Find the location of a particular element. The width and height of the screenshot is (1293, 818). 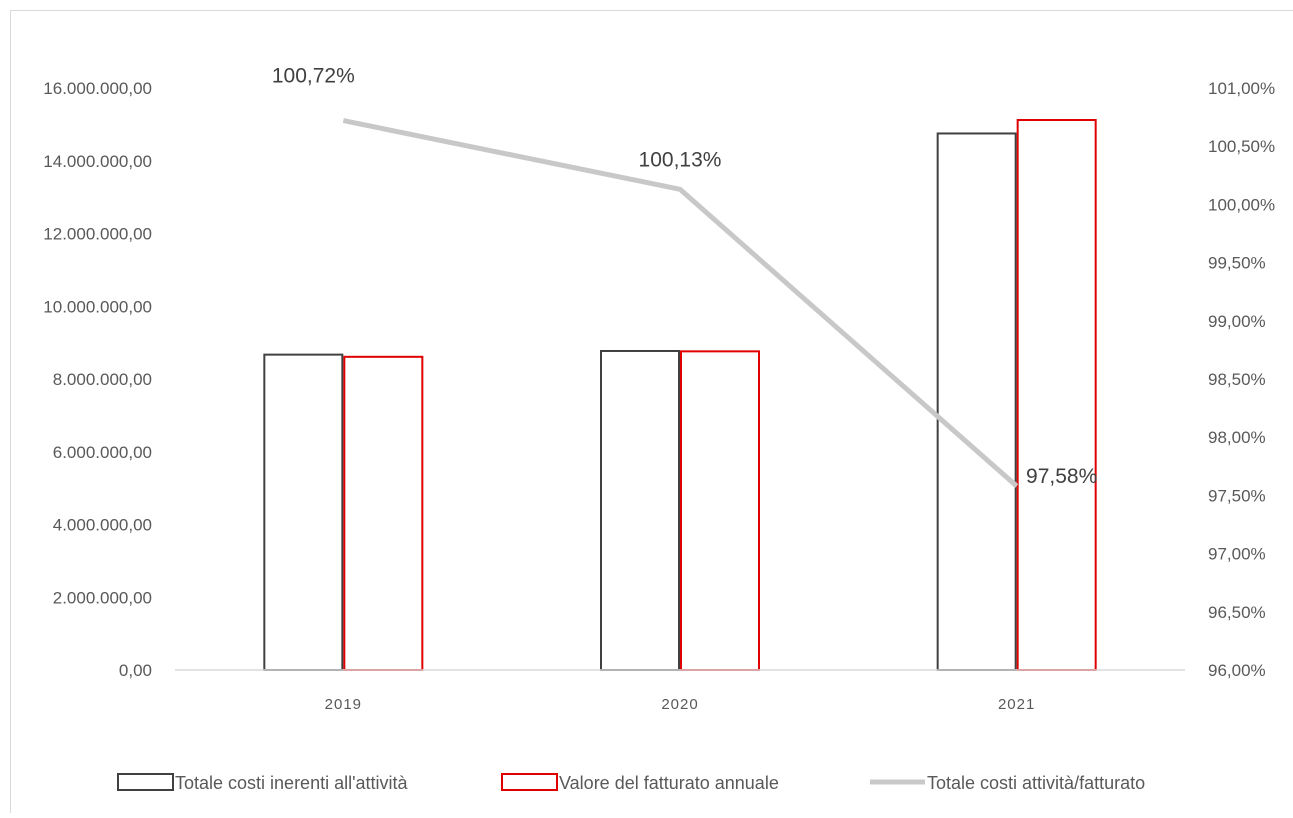

y-left-tick-label: 8.000.000,00 is located at coordinates (102, 379).